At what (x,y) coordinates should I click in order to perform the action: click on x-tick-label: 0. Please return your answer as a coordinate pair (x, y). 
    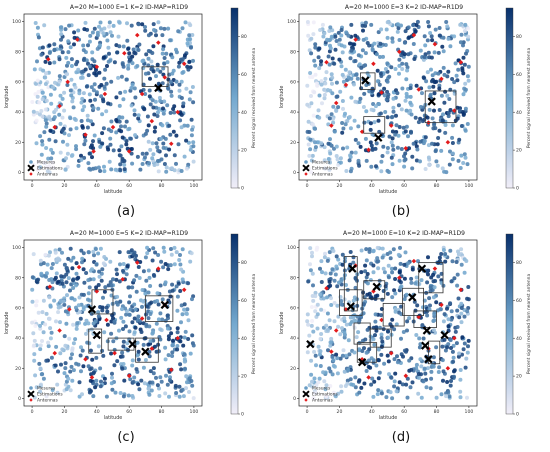
    Looking at the image, I should click on (32, 186).